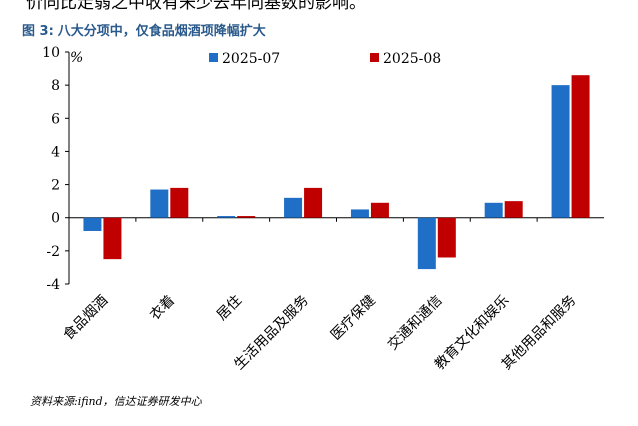 This screenshot has width=638, height=426. Describe the element at coordinates (415, 323) in the screenshot. I see `x-category-label: 交通和通信` at that location.